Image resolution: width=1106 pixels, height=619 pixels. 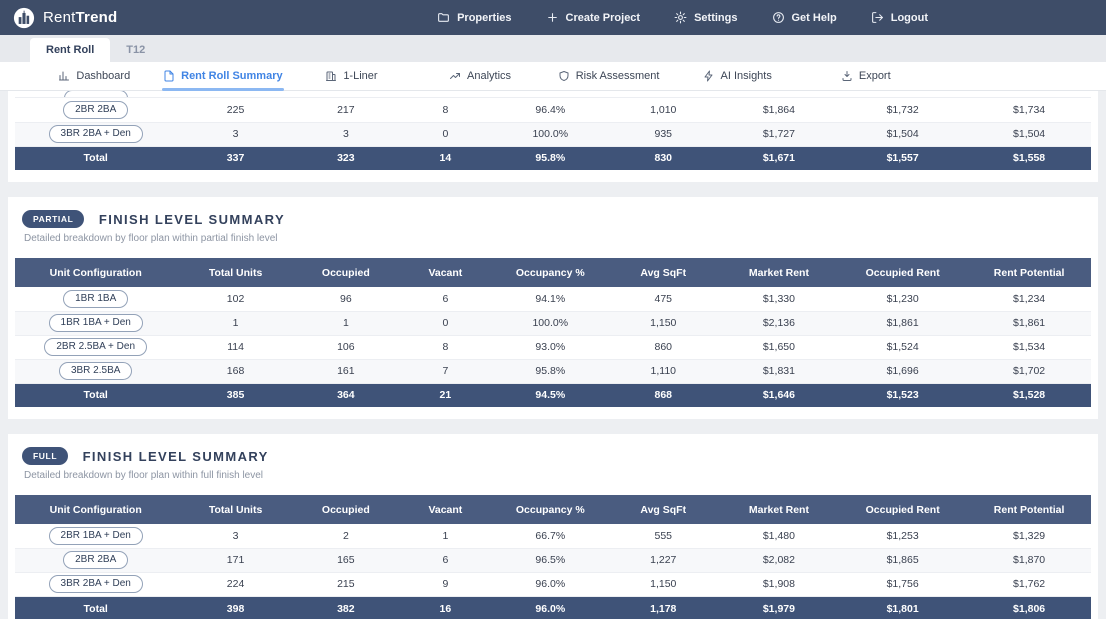 What do you see at coordinates (1029, 273) in the screenshot?
I see `column-header: Rent Potential` at bounding box center [1029, 273].